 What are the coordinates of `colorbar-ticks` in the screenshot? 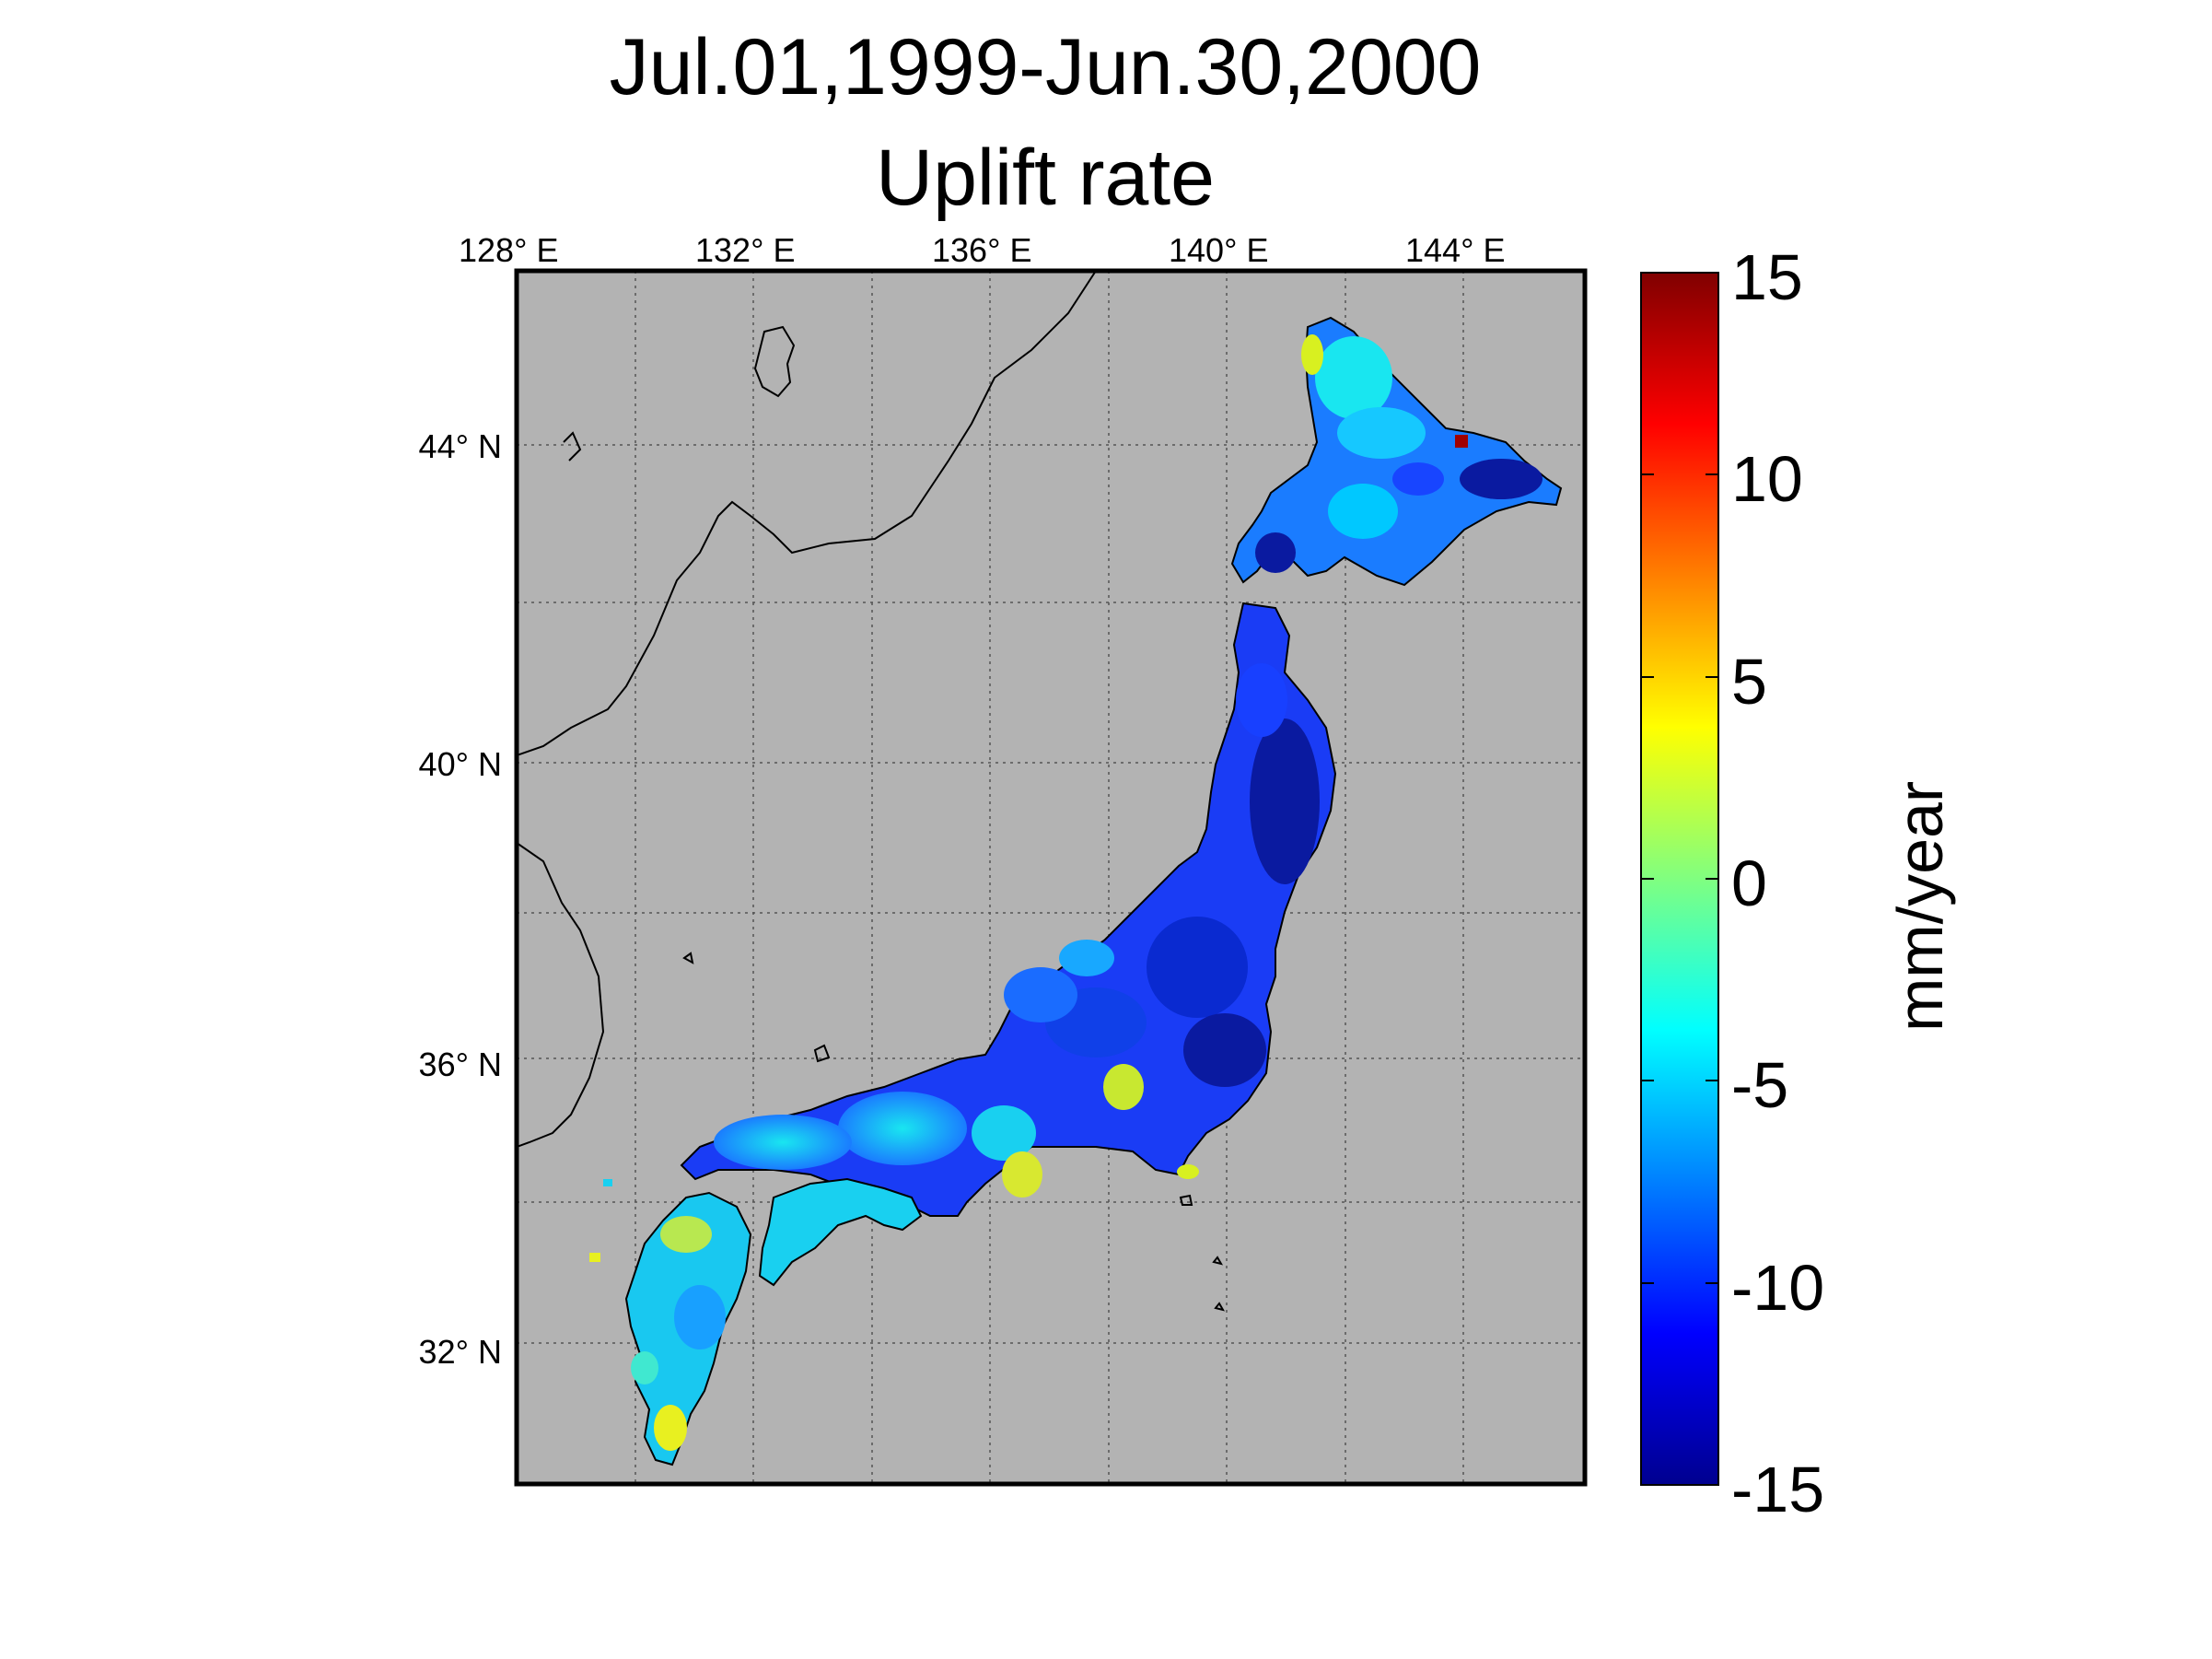 It's located at (1680, 879).